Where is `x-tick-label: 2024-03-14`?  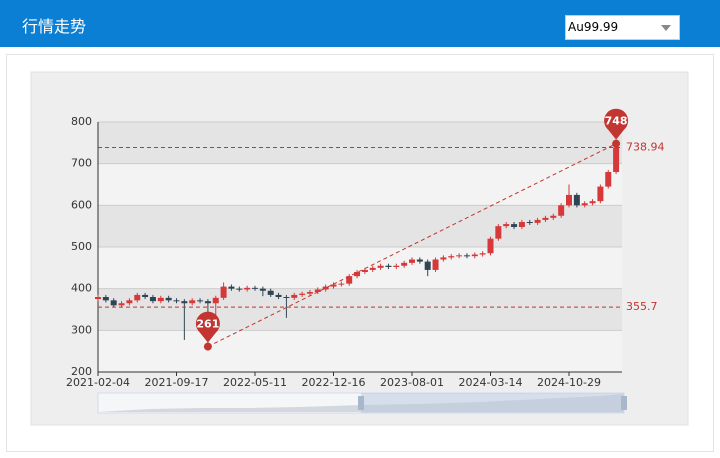
x-tick-label: 2024-03-14 is located at coordinates (491, 382).